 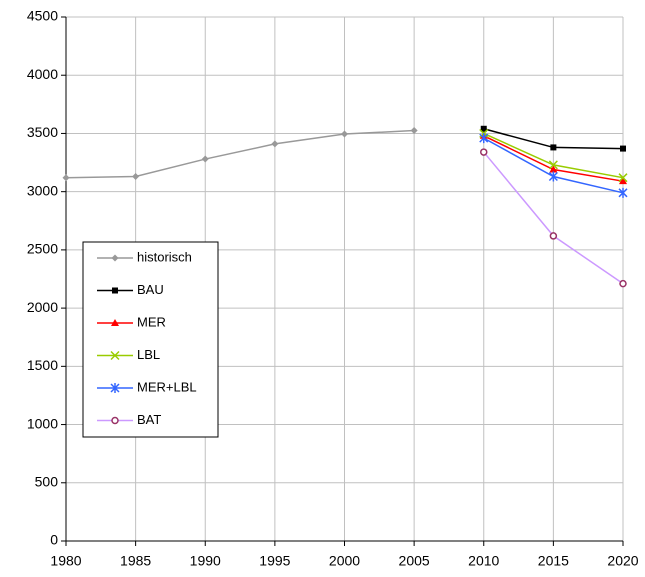 What do you see at coordinates (42, 190) in the screenshot?
I see `y-tick-label: 3000` at bounding box center [42, 190].